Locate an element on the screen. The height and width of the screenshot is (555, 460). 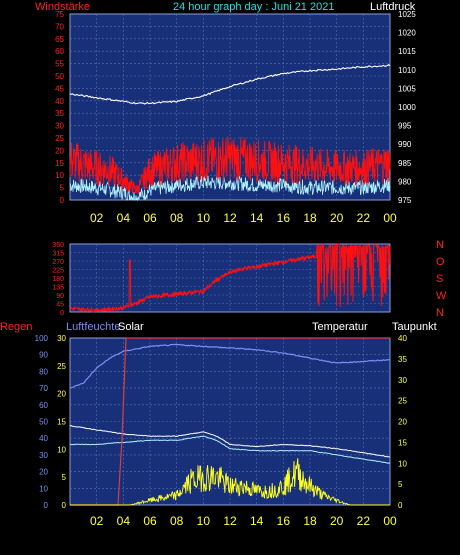
x-tick-label-bottom: 12 is located at coordinates (230, 521).